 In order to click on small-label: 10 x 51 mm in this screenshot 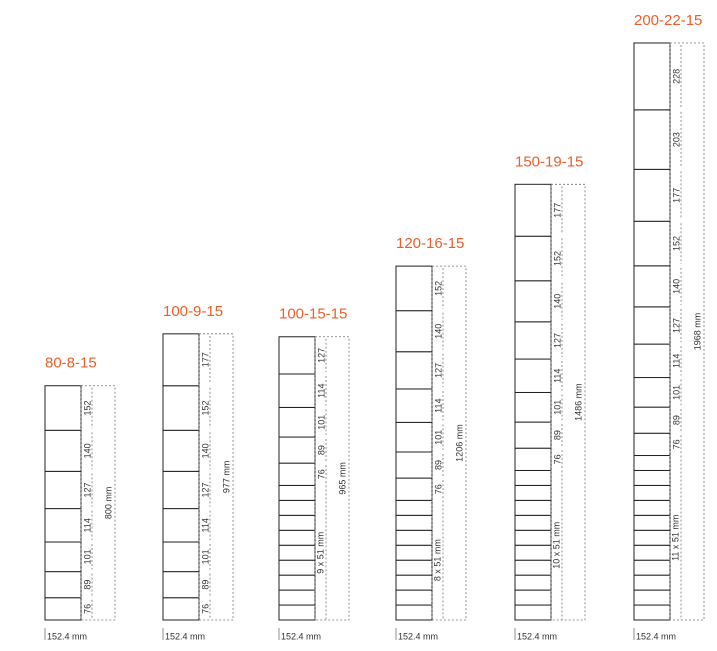, I will do `click(556, 545)`.